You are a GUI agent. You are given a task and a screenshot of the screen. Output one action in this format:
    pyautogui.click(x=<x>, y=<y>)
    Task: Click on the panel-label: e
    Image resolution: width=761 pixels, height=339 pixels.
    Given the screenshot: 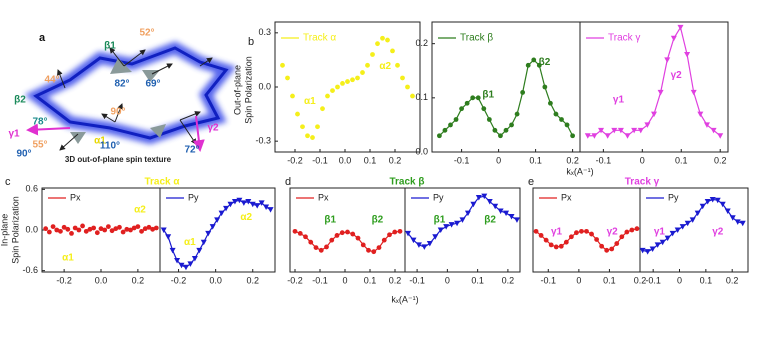 What is the action you would take?
    pyautogui.click(x=531, y=182)
    